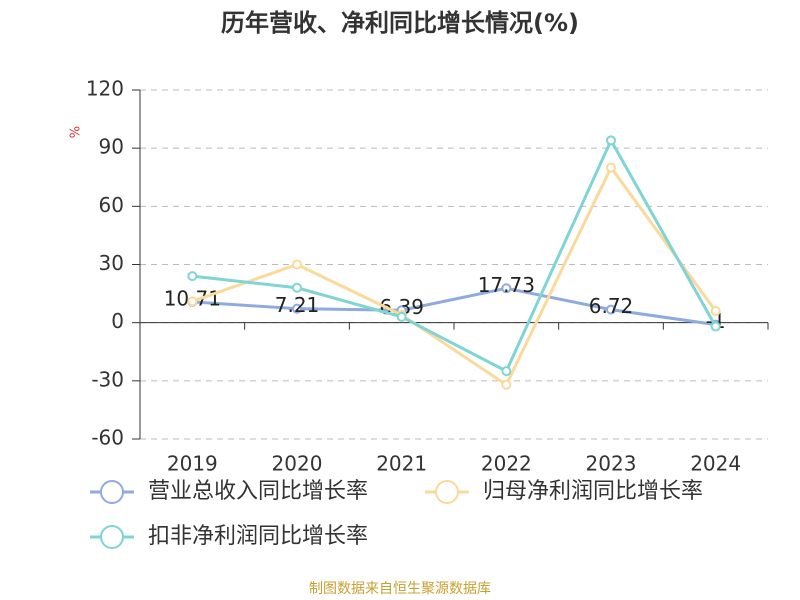 This screenshot has height=600, width=800. I want to click on source-note: 制图数据来自恒生聚源数据库, so click(400, 589).